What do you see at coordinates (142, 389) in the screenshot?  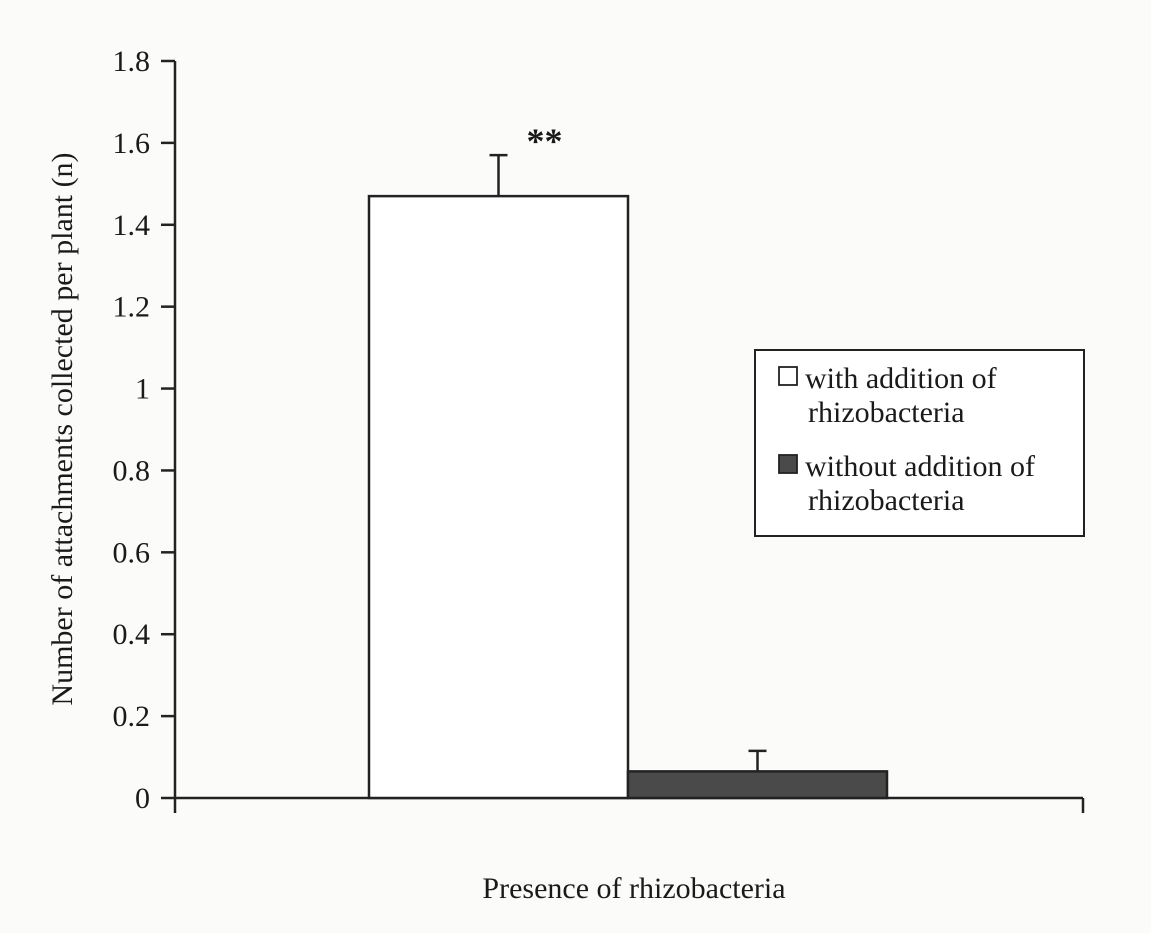 I see `y-tick-label: 1` at bounding box center [142, 389].